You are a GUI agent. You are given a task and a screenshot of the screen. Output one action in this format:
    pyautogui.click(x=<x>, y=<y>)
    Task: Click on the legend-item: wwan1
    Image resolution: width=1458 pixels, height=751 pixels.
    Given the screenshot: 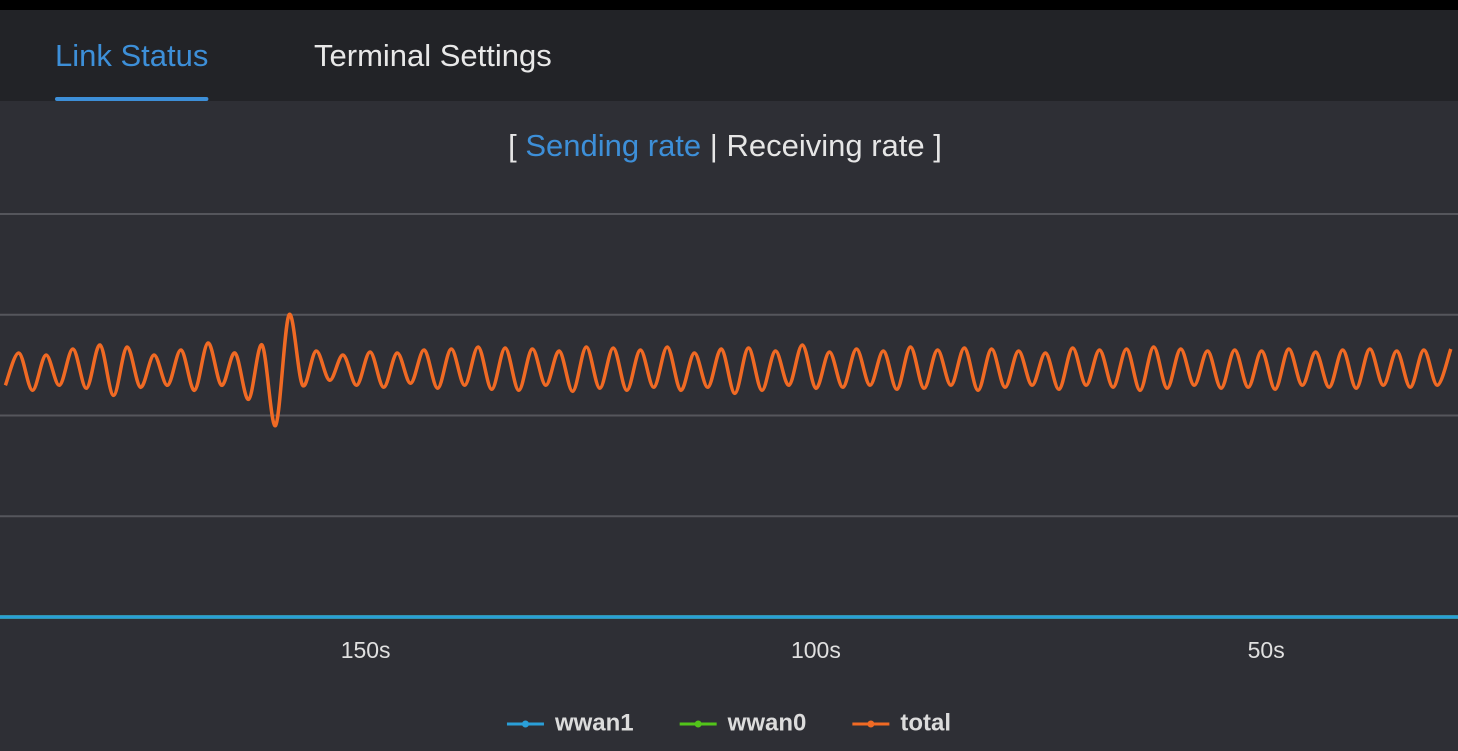 What is the action you would take?
    pyautogui.click(x=570, y=722)
    